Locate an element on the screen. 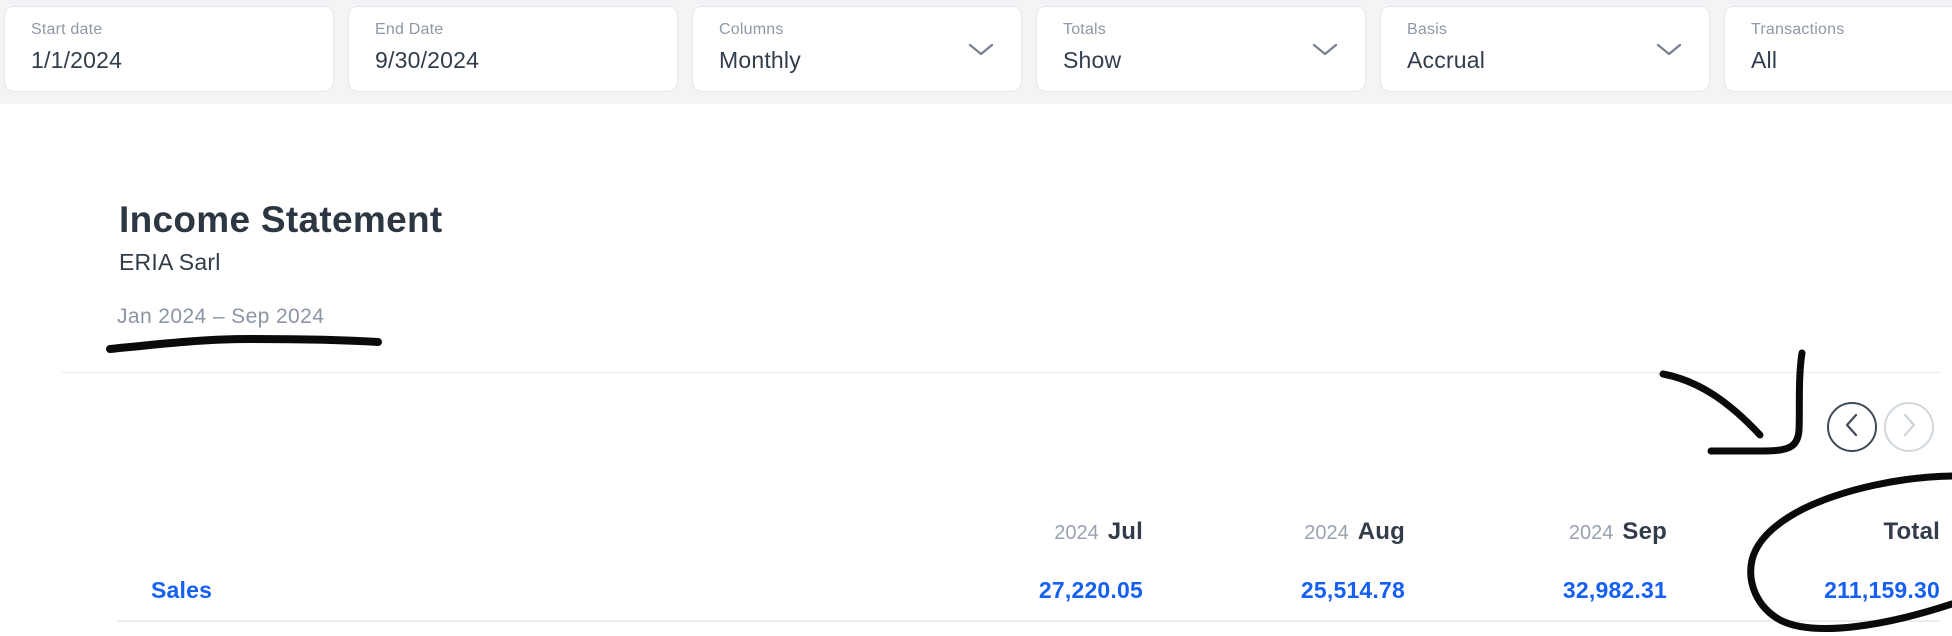 The image size is (1952, 636). start-date-value: 1/1/2024 is located at coordinates (77, 60).